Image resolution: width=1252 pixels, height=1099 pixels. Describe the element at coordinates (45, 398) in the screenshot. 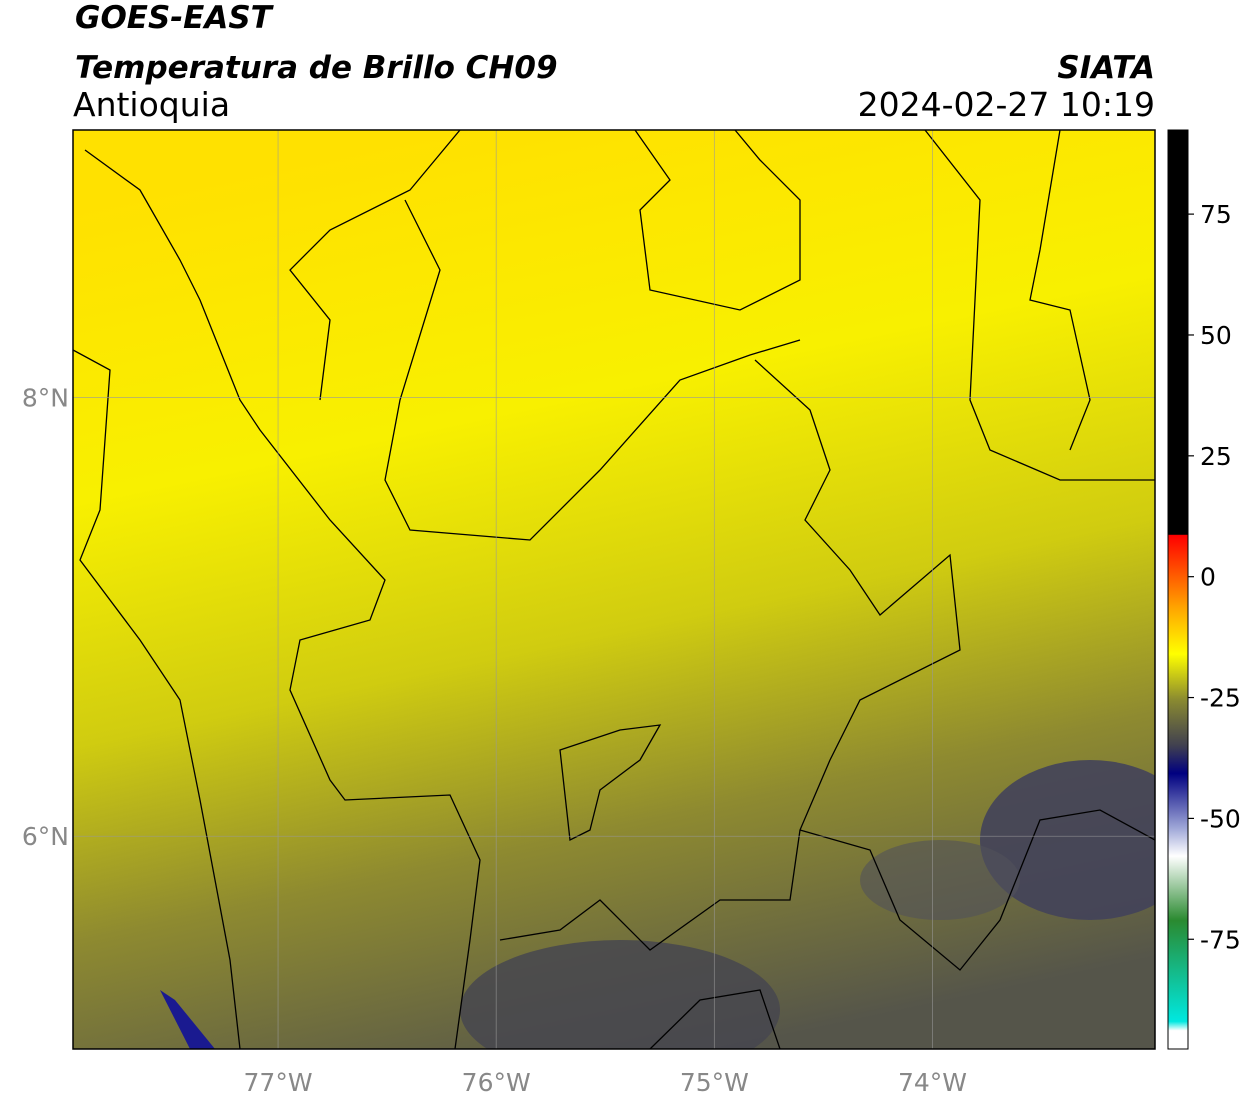

I see `y-tick-label: 8°N` at that location.